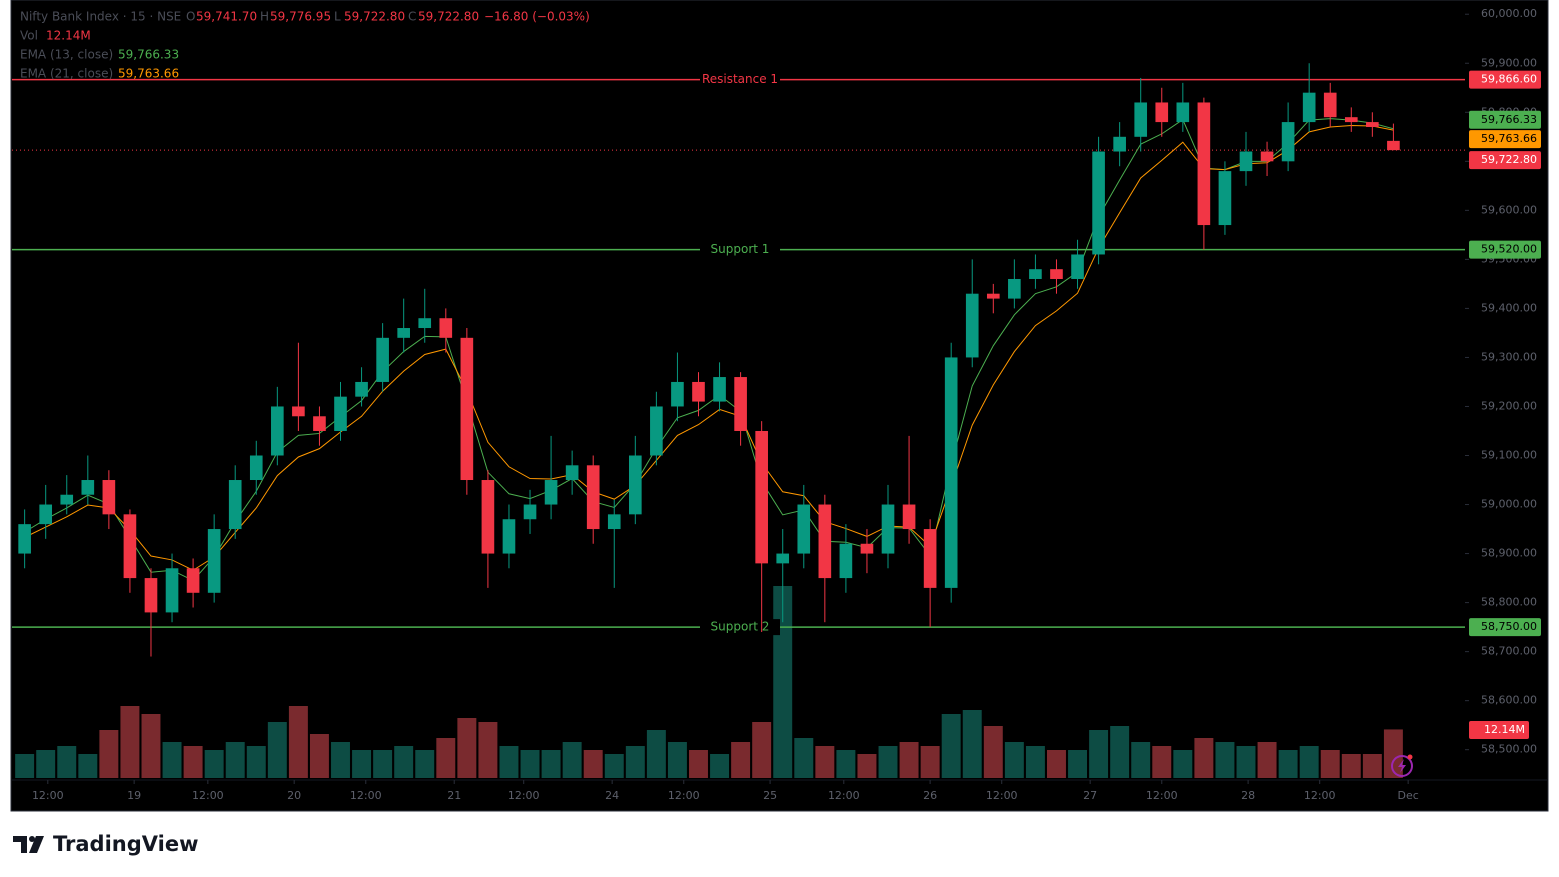  Describe the element at coordinates (1509, 405) in the screenshot. I see `y-tick-label: 59,200.00` at that location.